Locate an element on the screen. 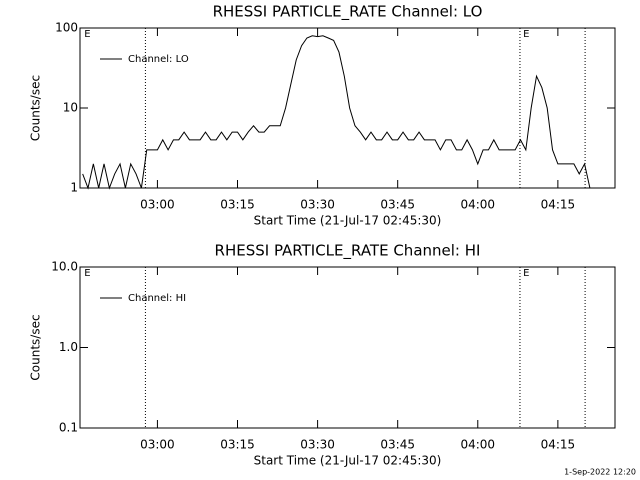 This screenshot has width=640, height=480. legend-label: Channel: HI is located at coordinates (157, 298).